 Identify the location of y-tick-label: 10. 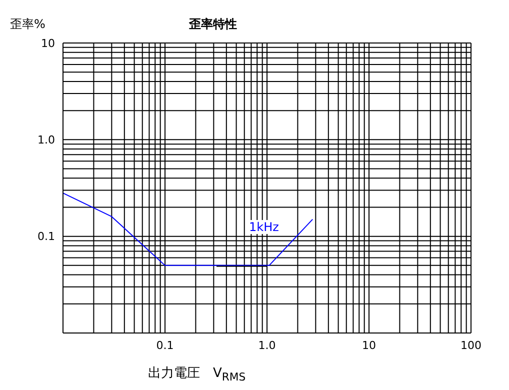
(48, 43).